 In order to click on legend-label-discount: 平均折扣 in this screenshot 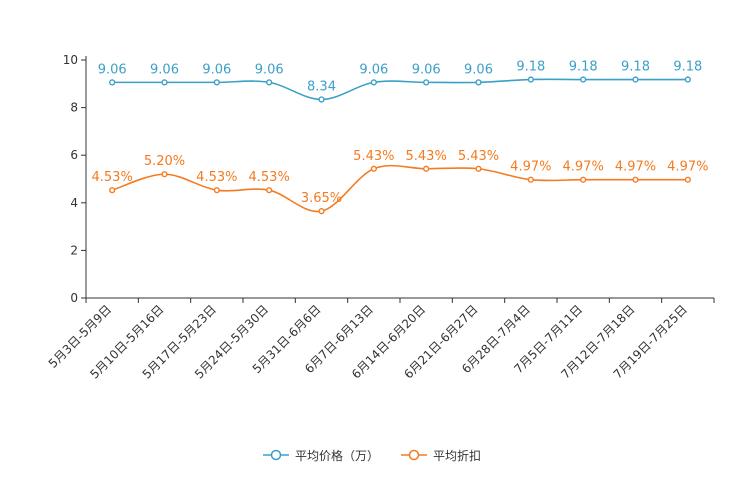, I will do `click(457, 455)`.